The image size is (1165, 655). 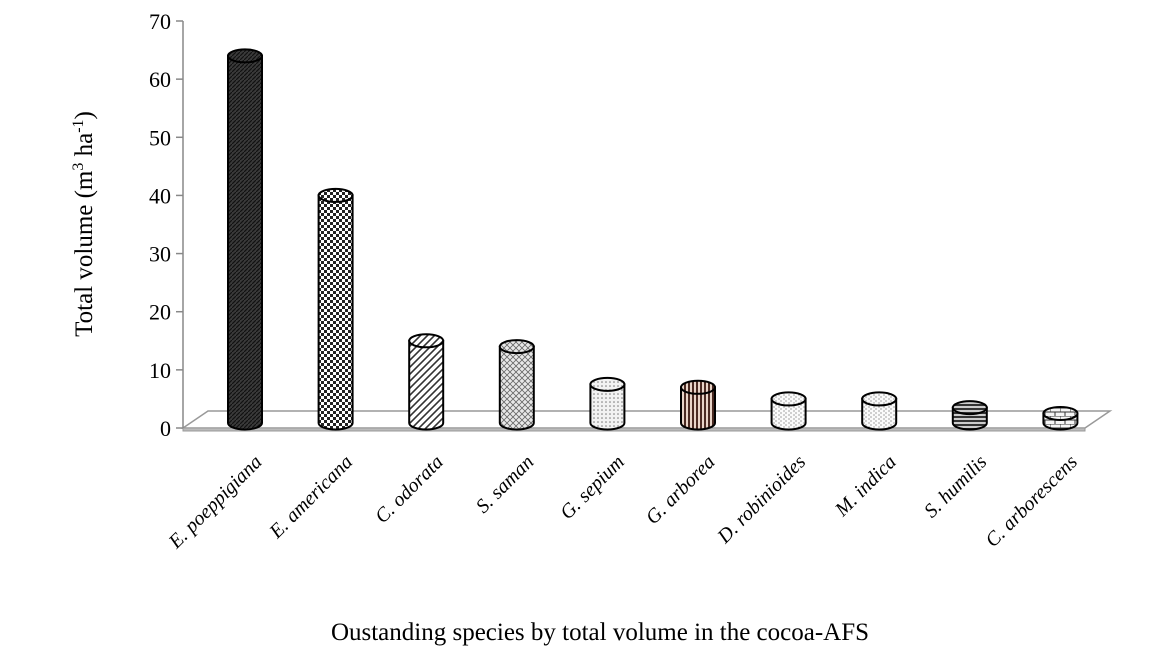 I want to click on x-tick-label: S. humilis, so click(x=955, y=486).